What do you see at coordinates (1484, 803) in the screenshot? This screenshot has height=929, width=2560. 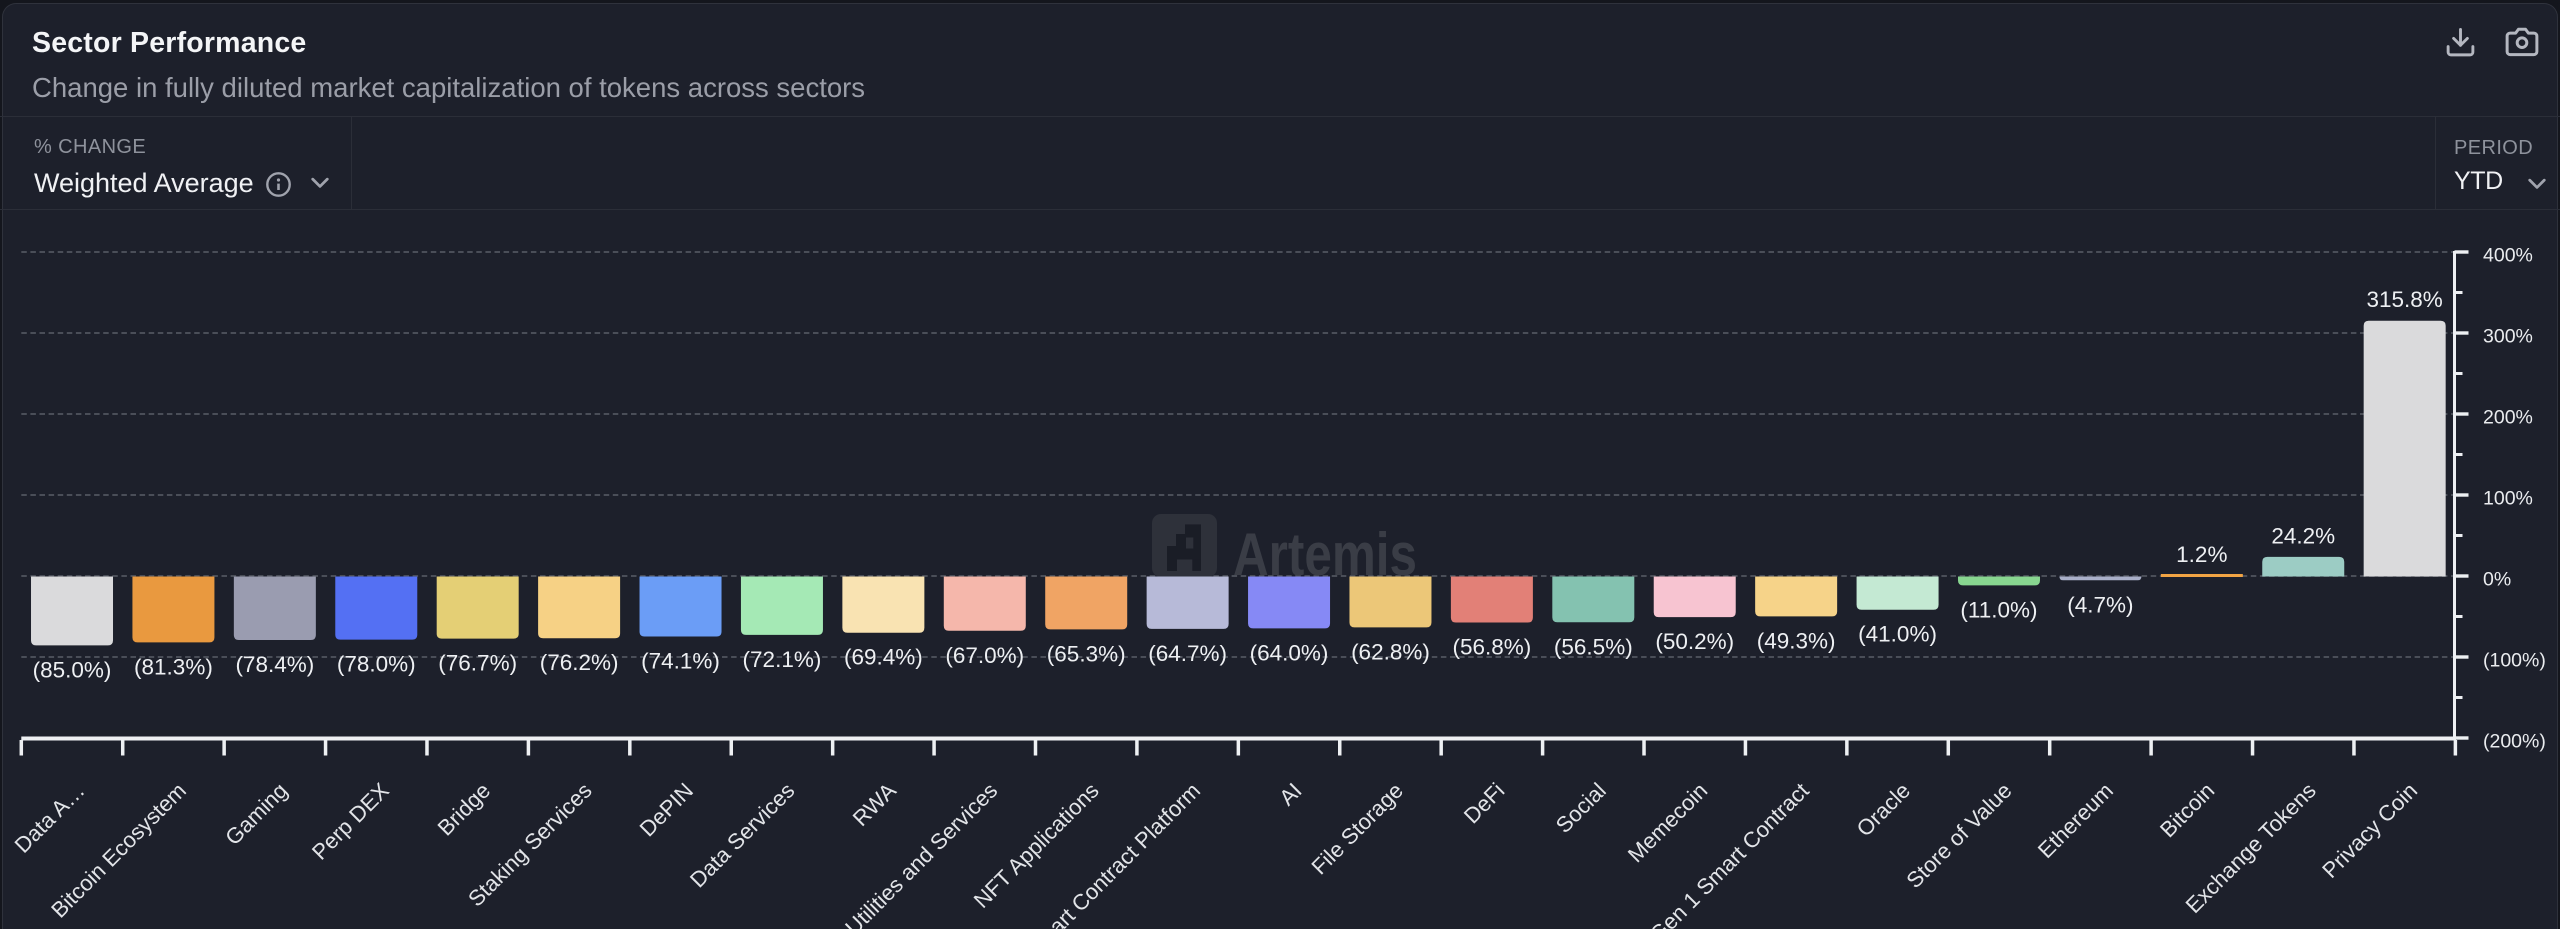 I see `svg-text: DeFi` at bounding box center [1484, 803].